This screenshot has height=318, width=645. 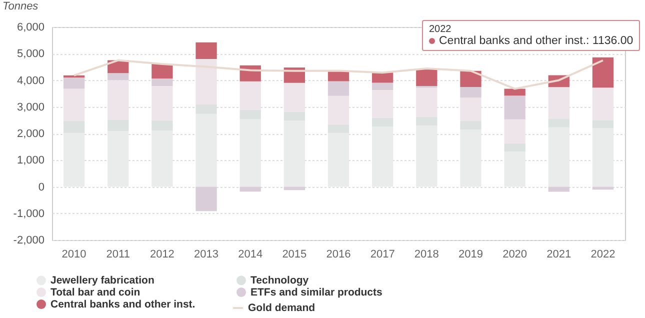 What do you see at coordinates (294, 254) in the screenshot?
I see `x-tick-label: 2015` at bounding box center [294, 254].